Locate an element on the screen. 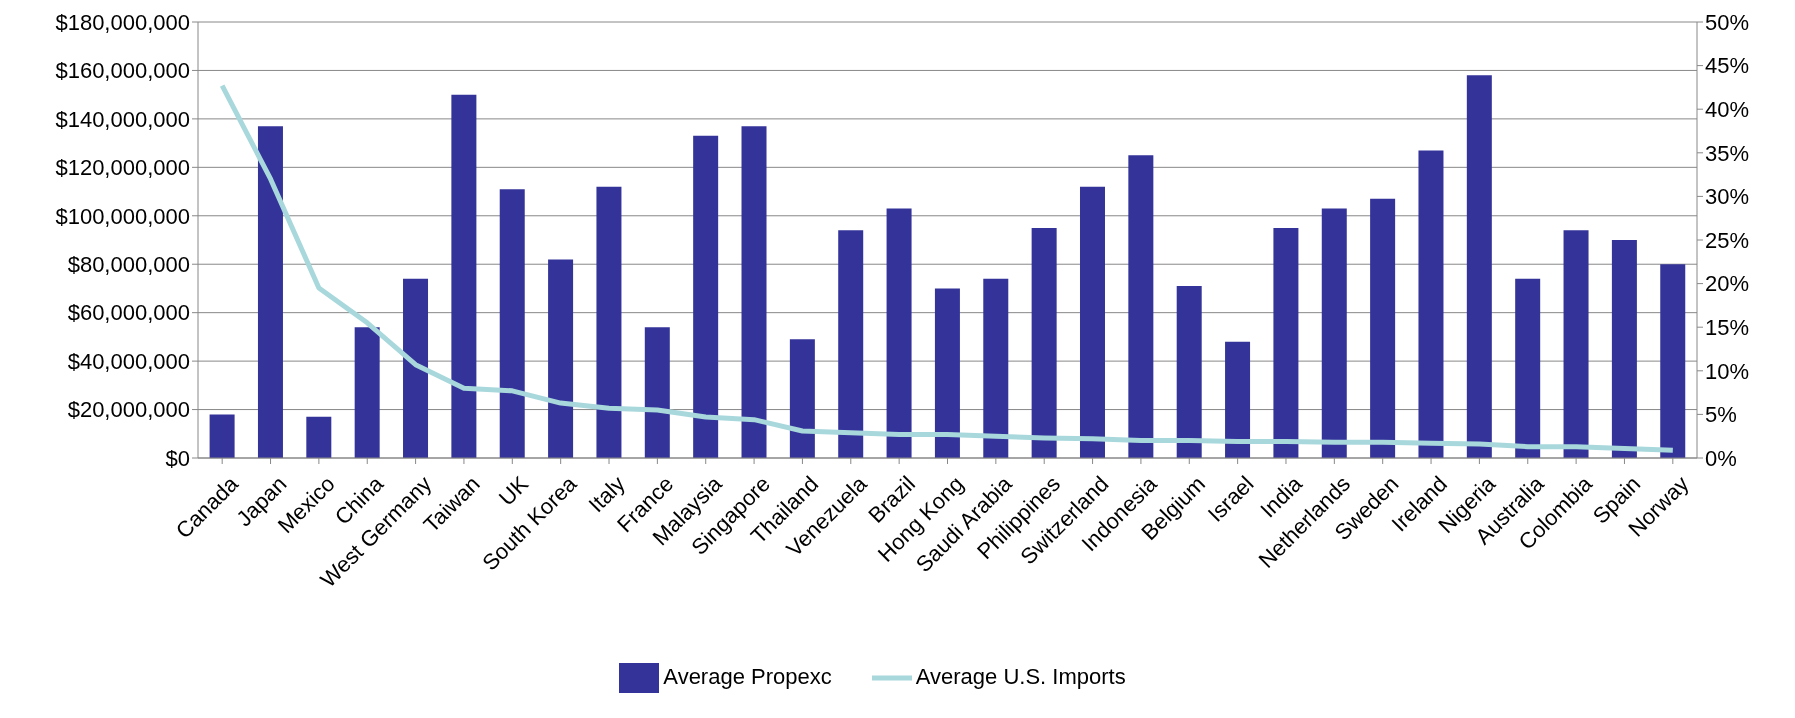  y2-tick-label: 35% is located at coordinates (1727, 153).